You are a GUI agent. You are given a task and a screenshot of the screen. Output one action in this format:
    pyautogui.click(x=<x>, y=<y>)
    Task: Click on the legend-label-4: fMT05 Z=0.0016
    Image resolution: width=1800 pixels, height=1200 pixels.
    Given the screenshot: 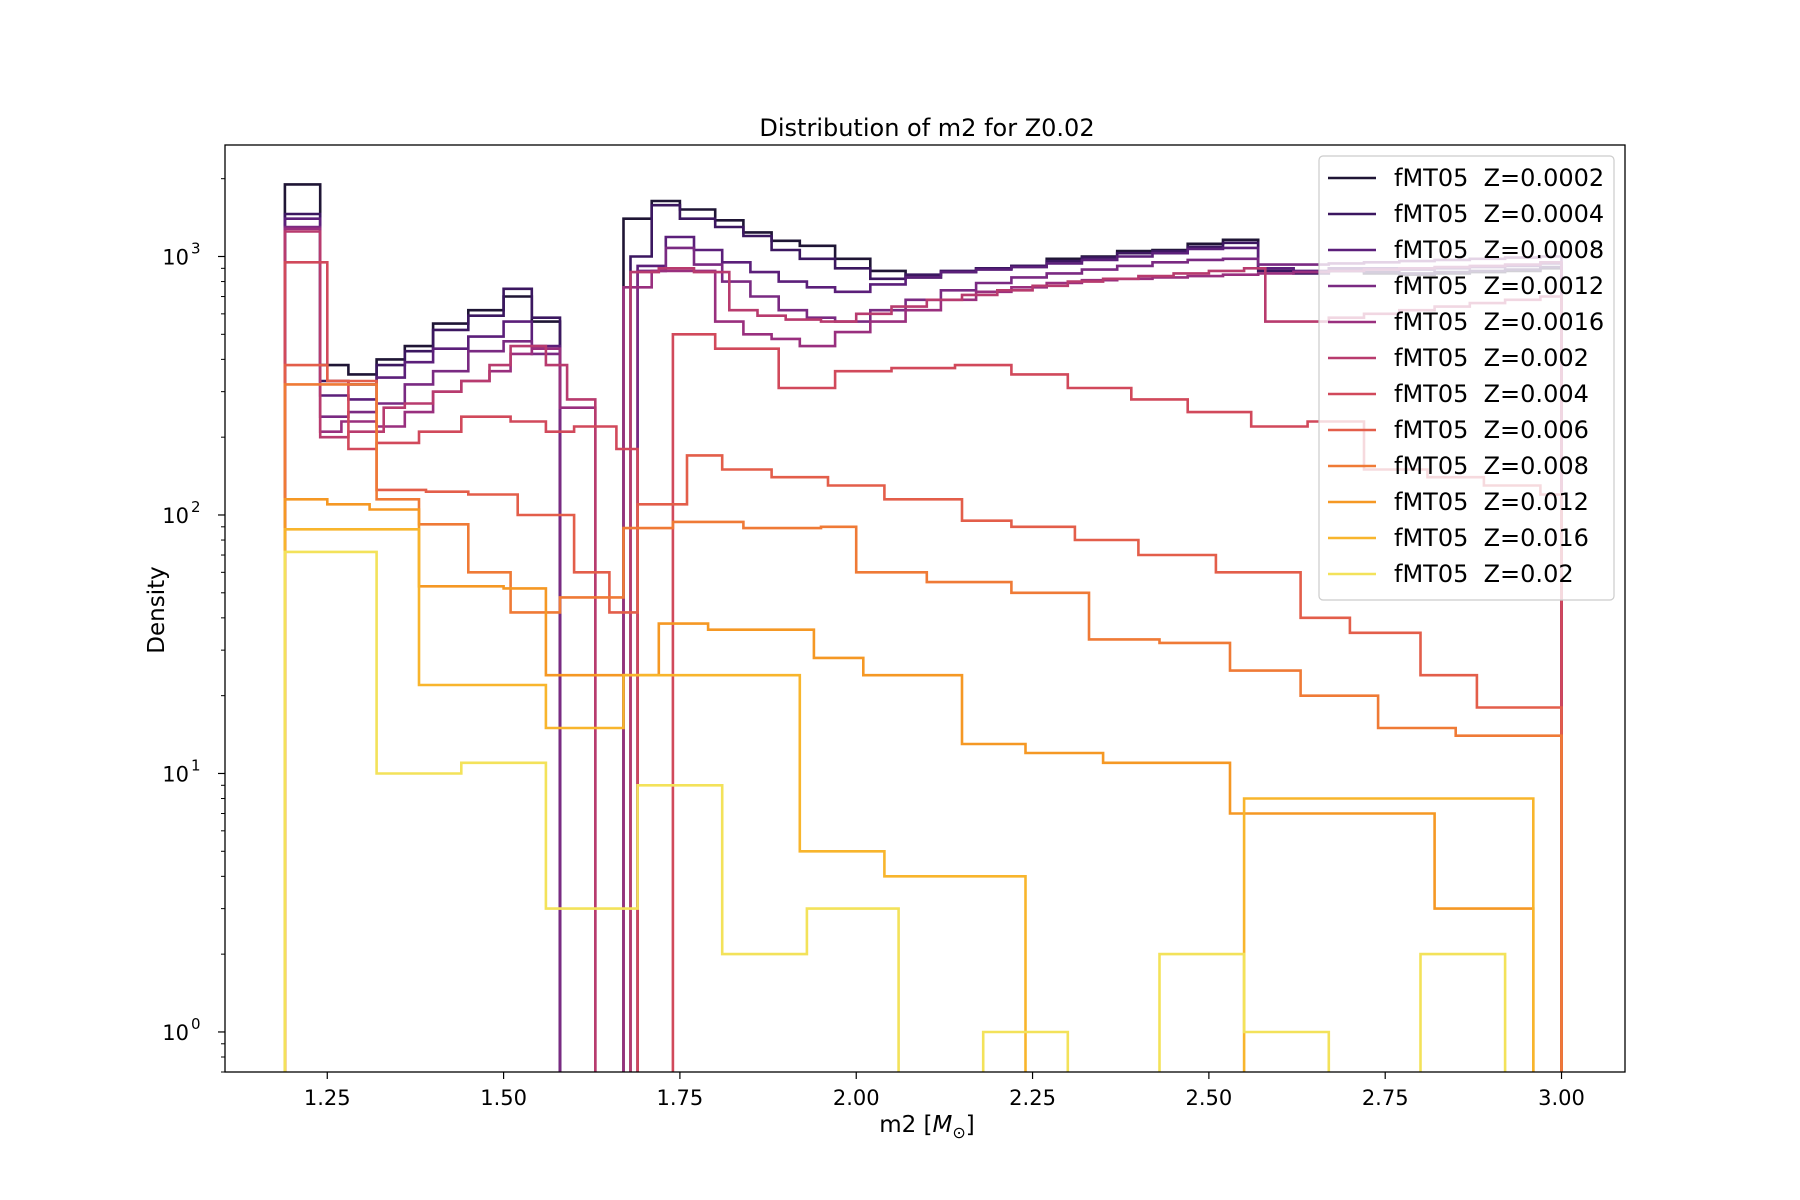 What is the action you would take?
    pyautogui.click(x=1499, y=322)
    